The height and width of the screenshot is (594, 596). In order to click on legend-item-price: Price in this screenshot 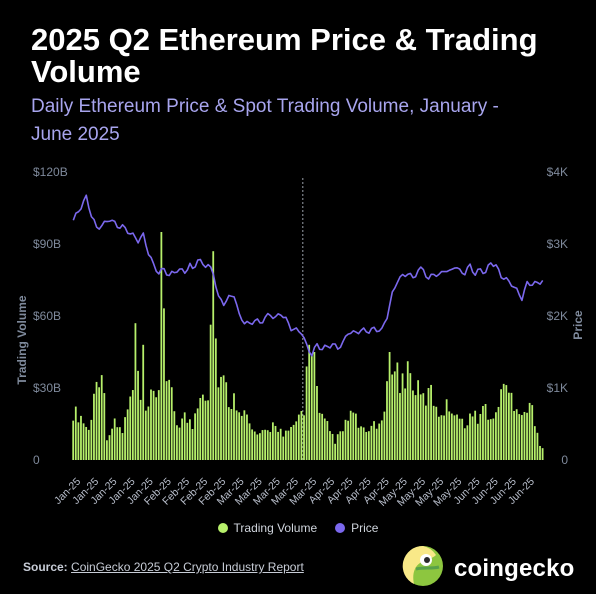, I will do `click(356, 528)`.